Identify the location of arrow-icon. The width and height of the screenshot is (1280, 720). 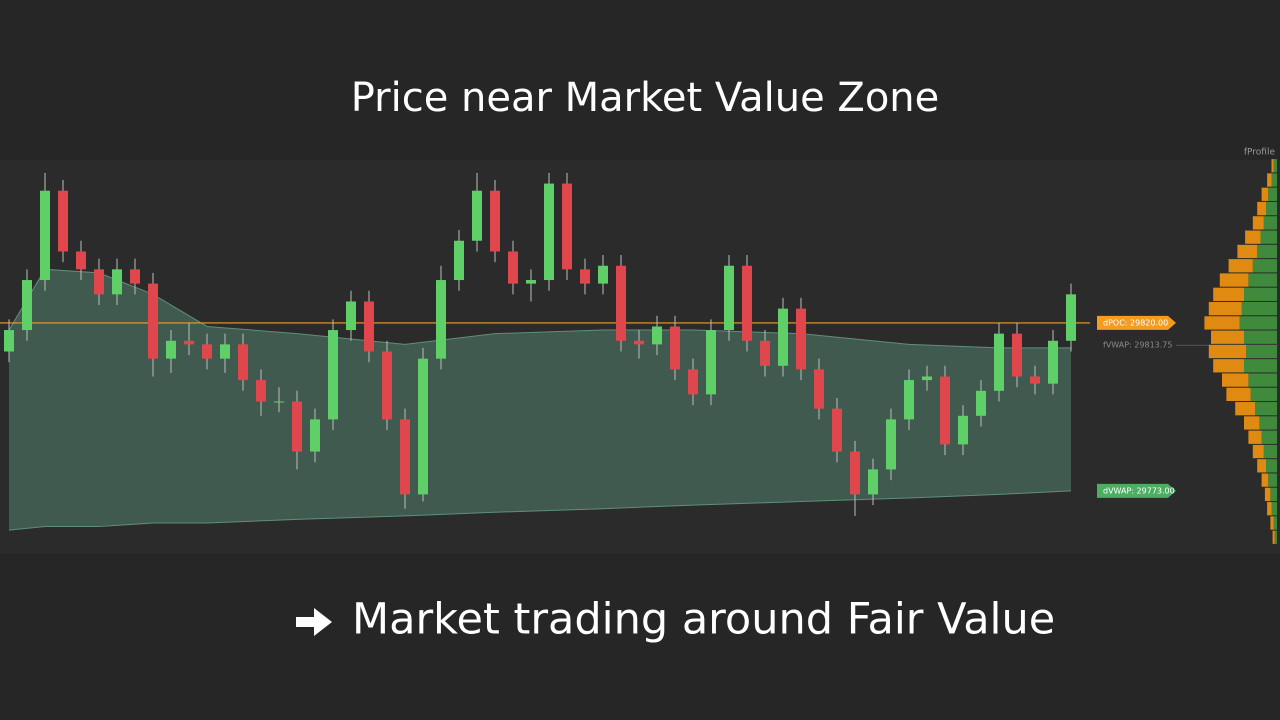
(314, 622).